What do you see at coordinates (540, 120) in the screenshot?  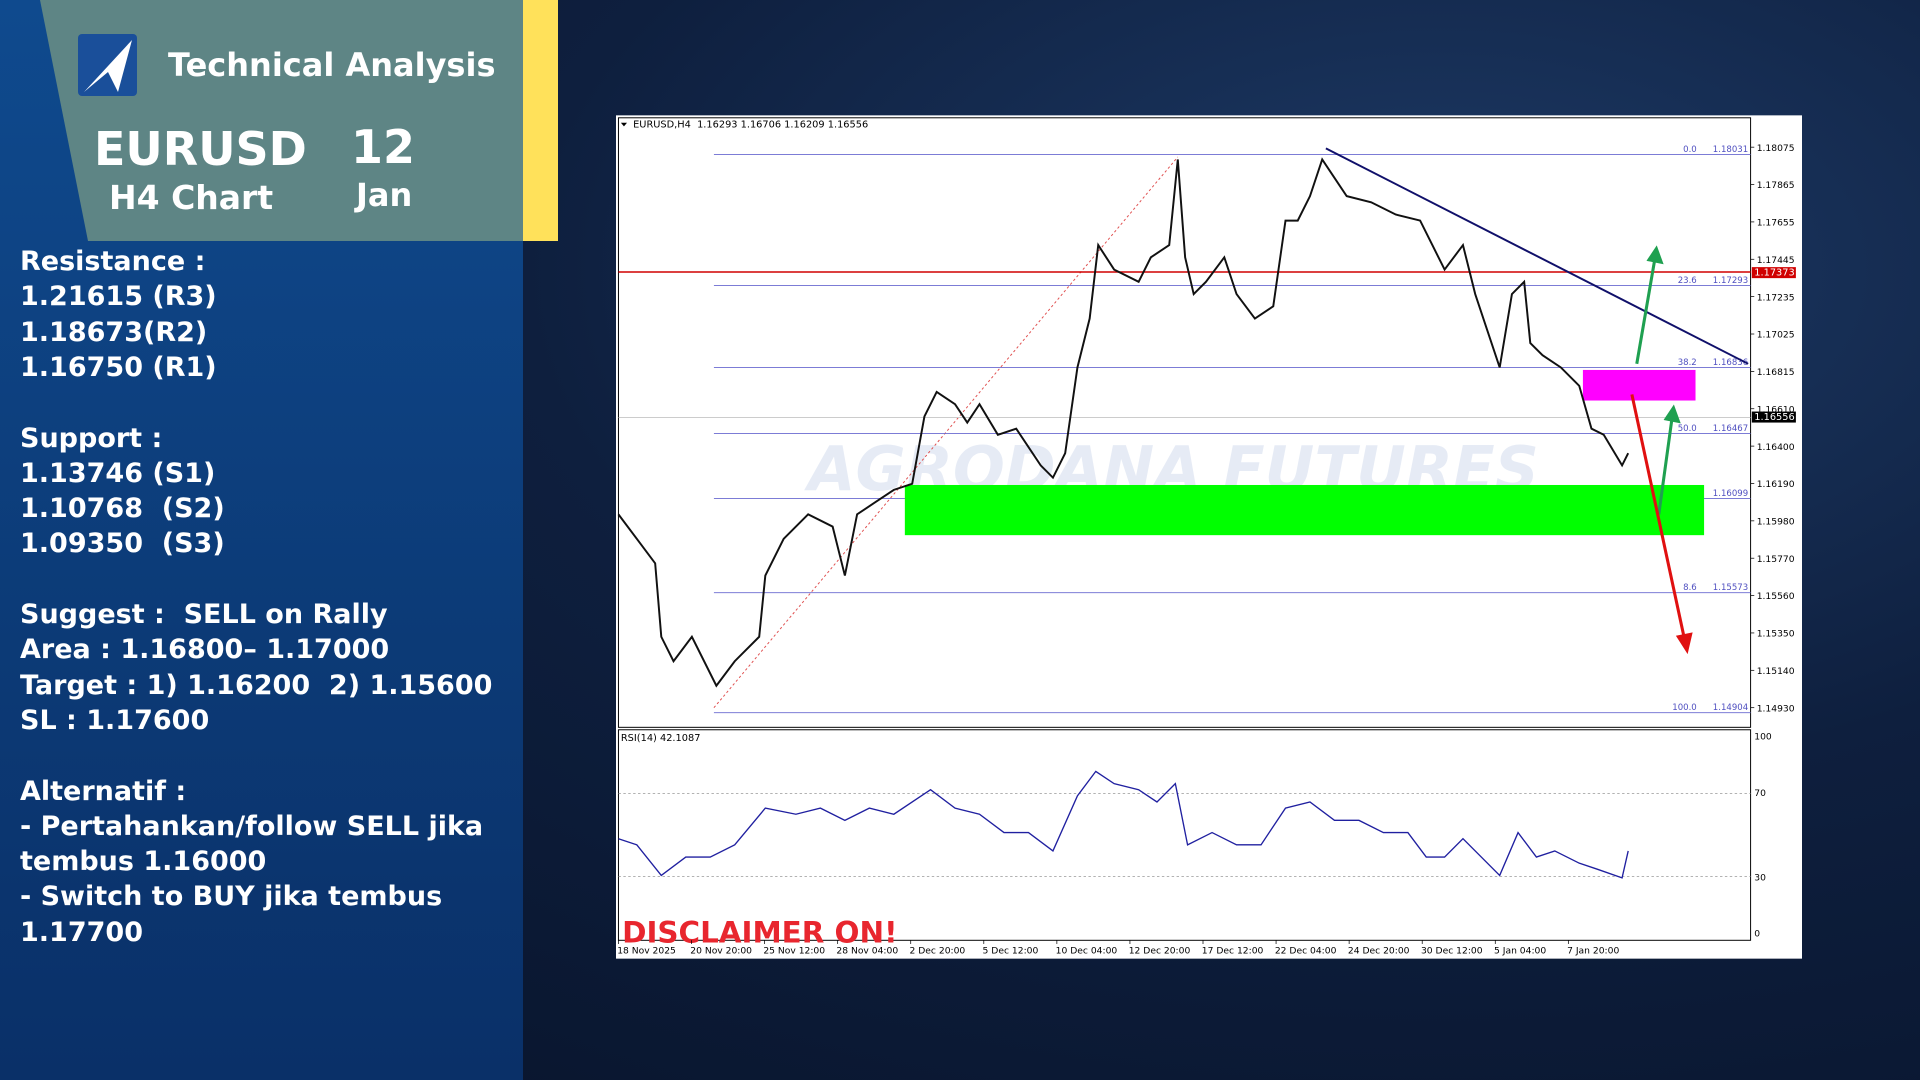 I see `accent-strip` at bounding box center [540, 120].